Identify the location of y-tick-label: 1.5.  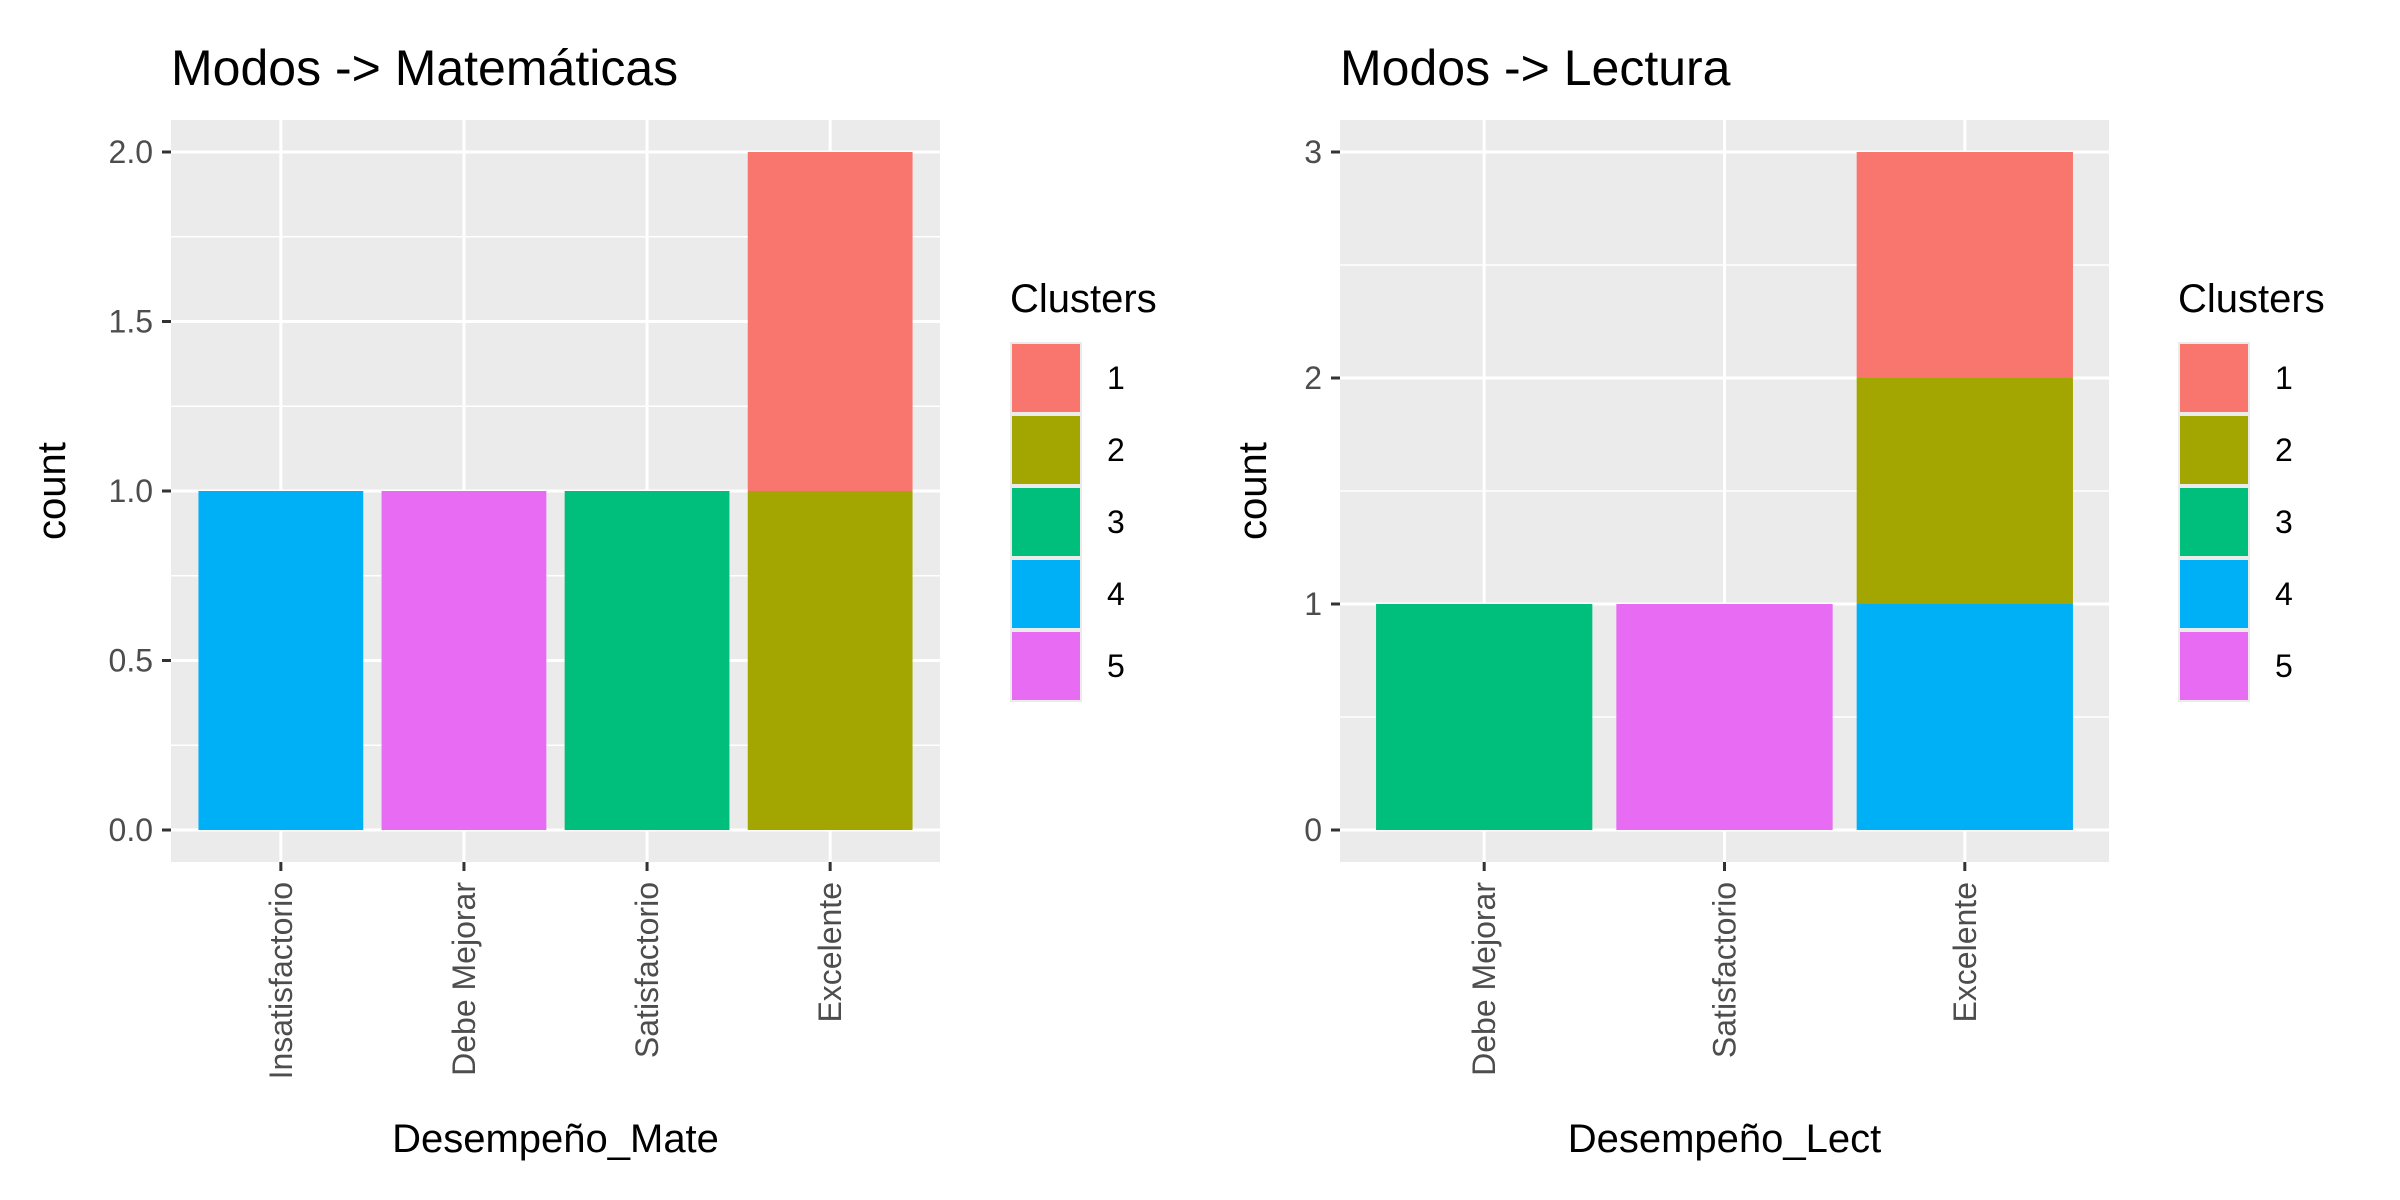
(131, 322).